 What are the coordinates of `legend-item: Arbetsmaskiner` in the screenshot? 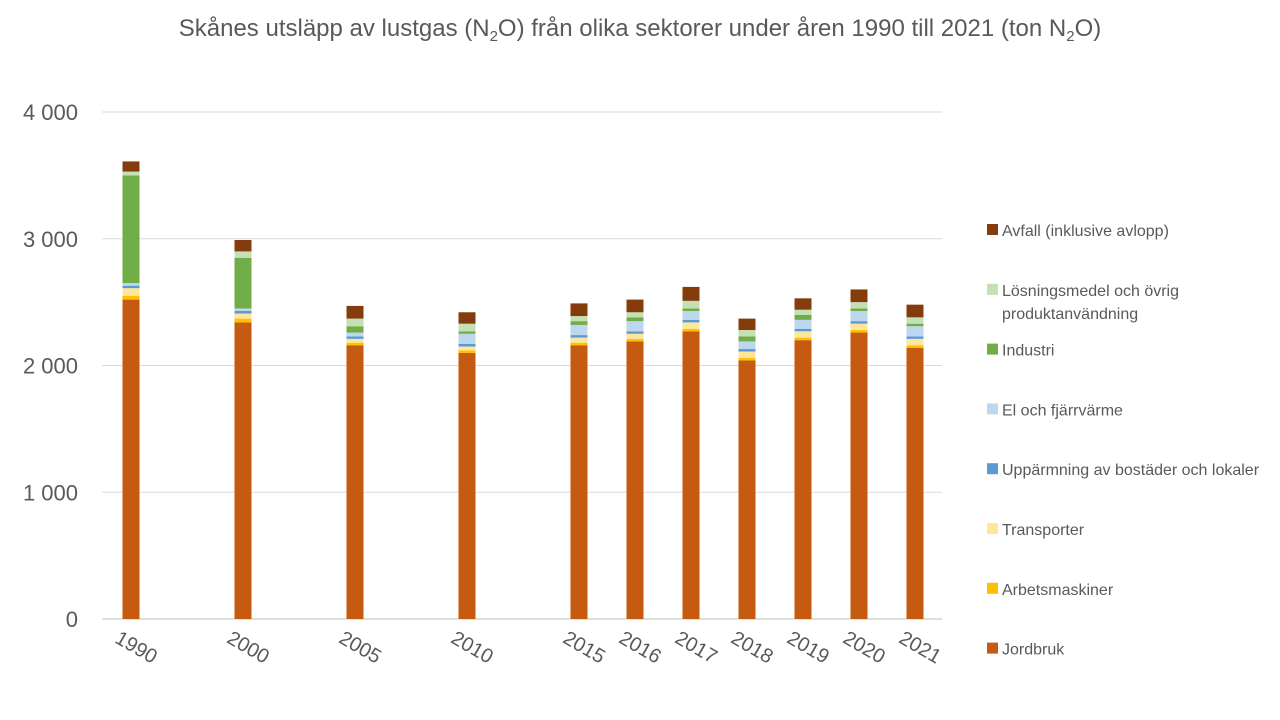 It's located at (1050, 590).